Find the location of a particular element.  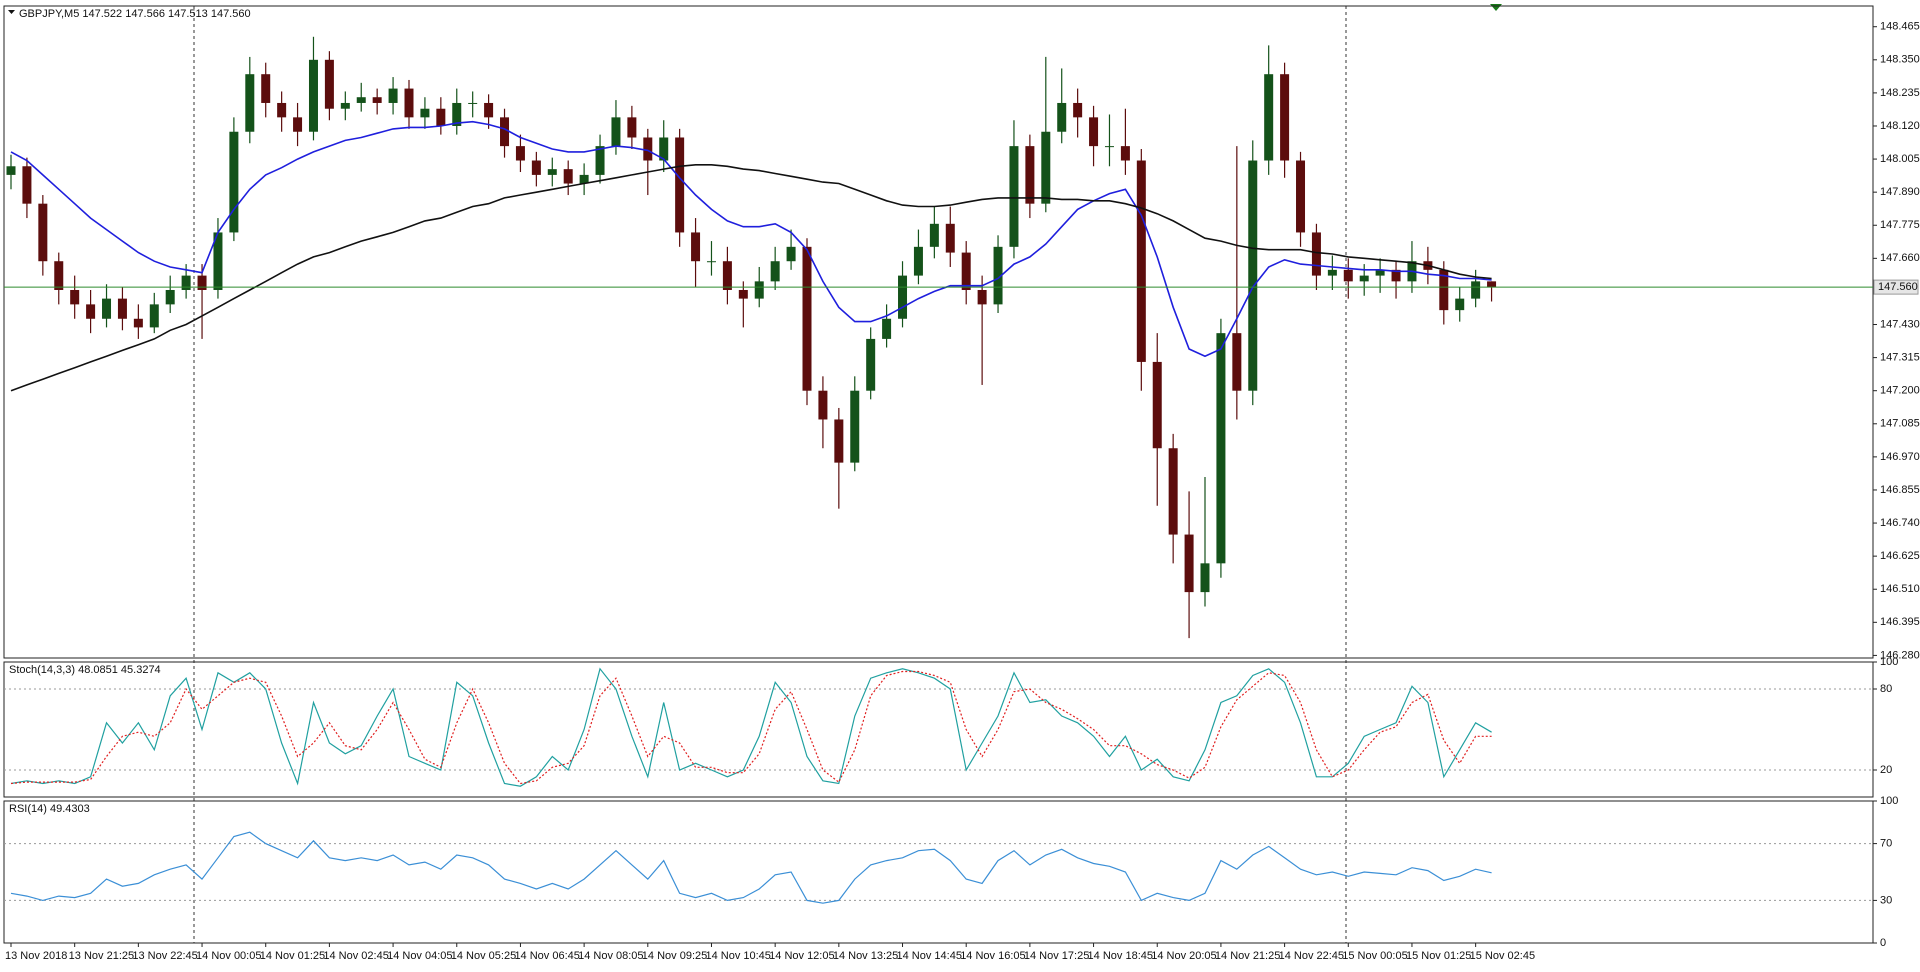

y-tick-label: 146.625 is located at coordinates (1900, 556).